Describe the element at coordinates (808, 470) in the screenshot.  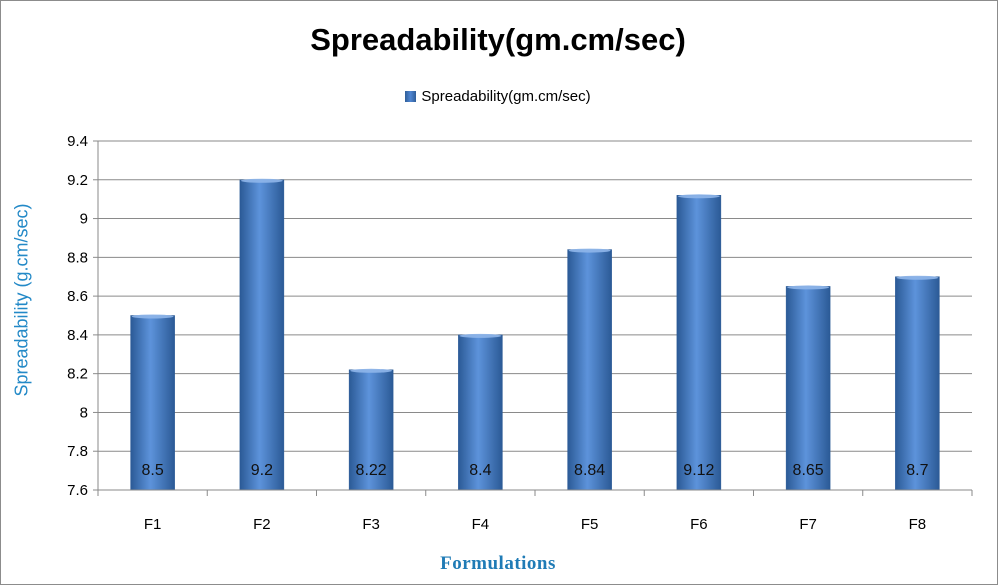
I see `data-label: 8.65` at that location.